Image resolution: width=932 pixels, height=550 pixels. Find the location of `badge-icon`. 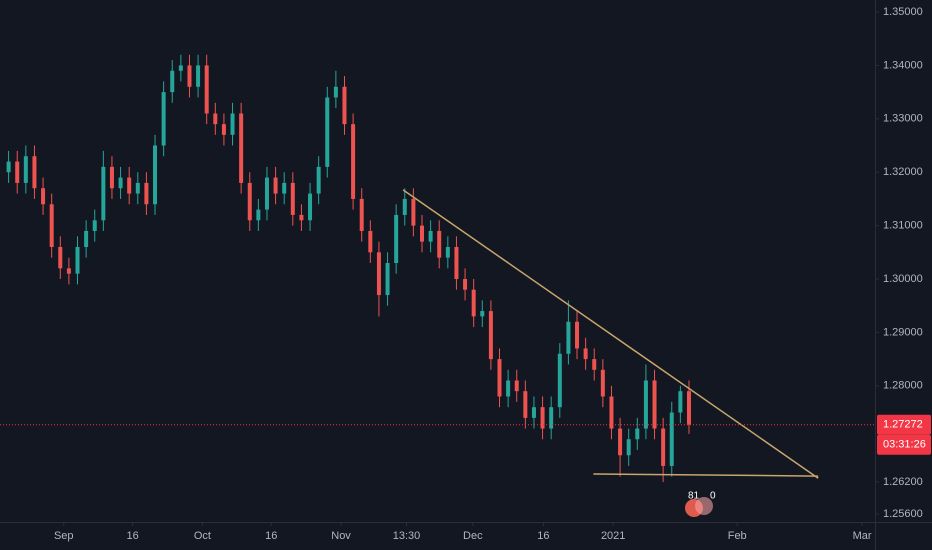

badge-icon is located at coordinates (704, 506).